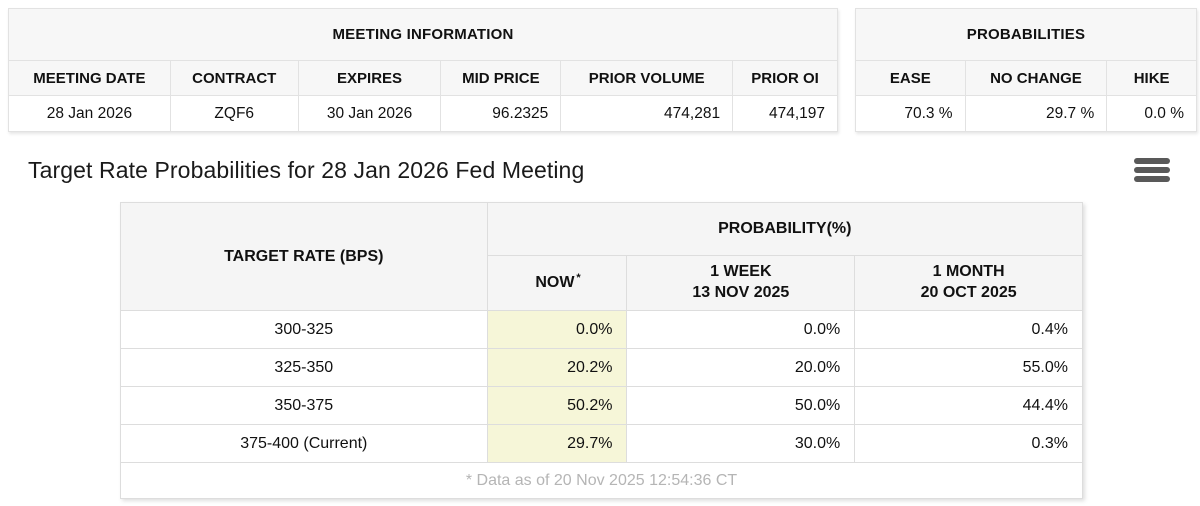 The width and height of the screenshot is (1200, 506). Describe the element at coordinates (304, 367) in the screenshot. I see `target-rate-value: 325-350` at that location.